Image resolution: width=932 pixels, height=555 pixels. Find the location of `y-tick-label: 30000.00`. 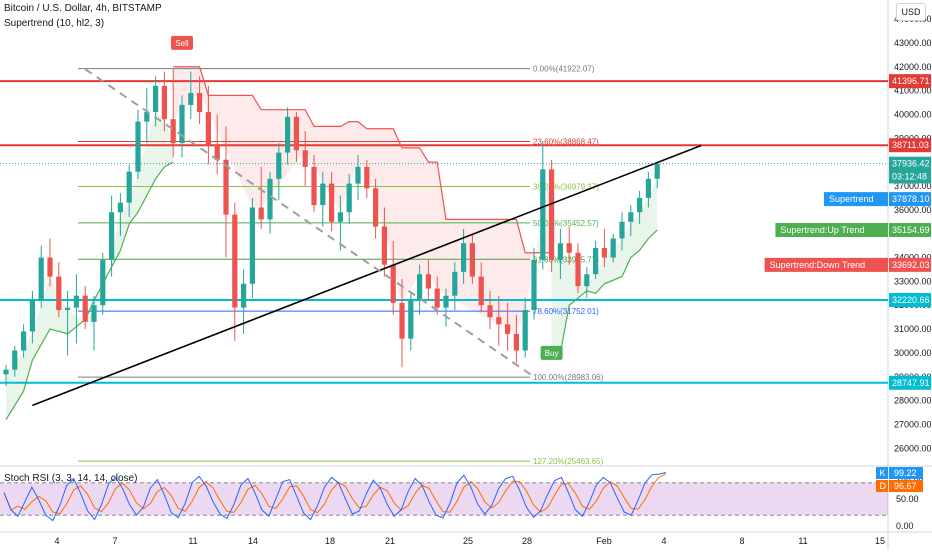

y-tick-label: 30000.00 is located at coordinates (913, 353).